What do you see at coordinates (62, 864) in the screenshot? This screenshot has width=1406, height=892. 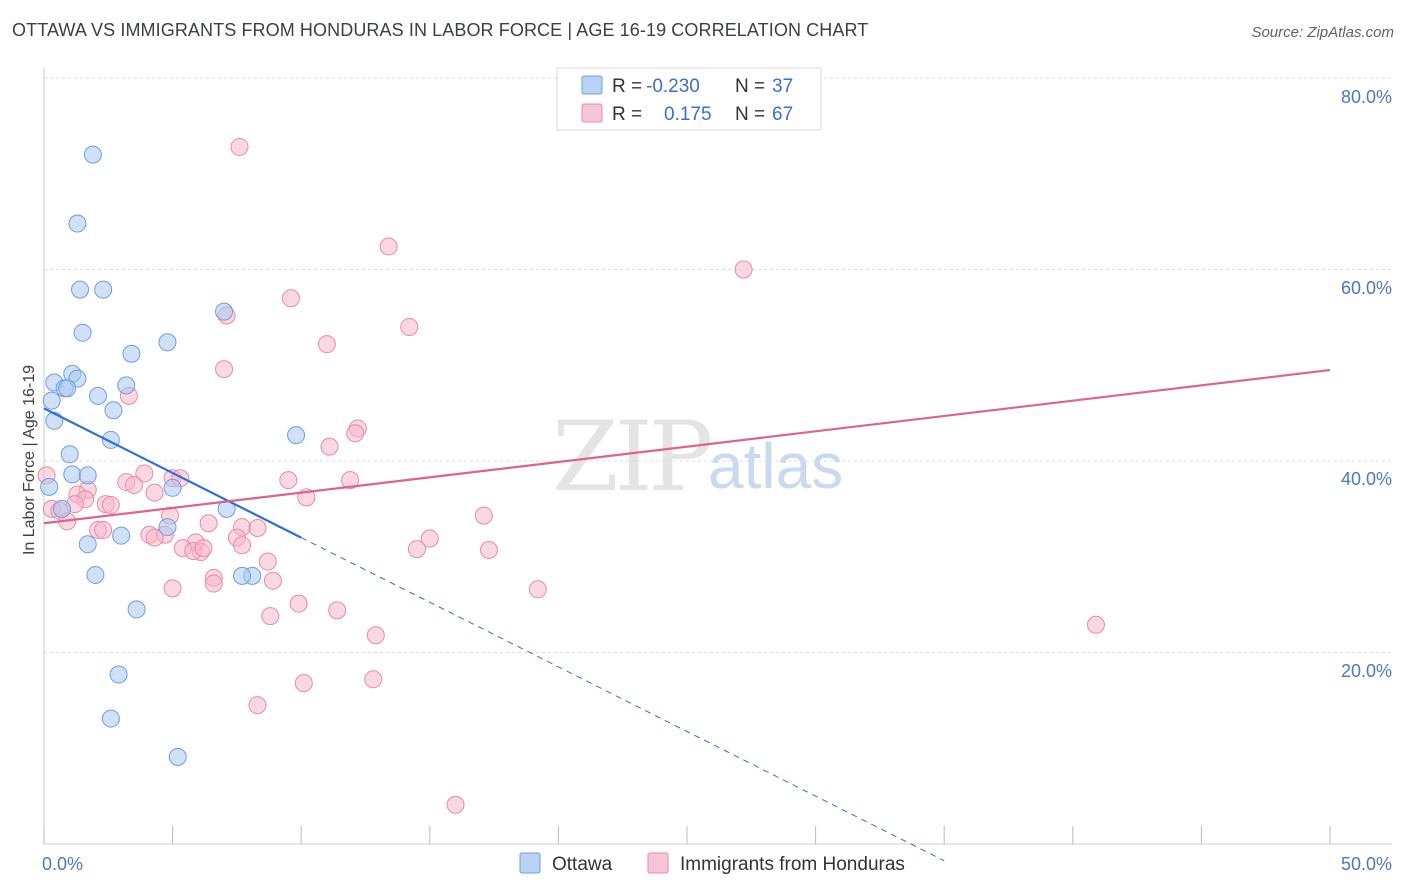 I see `x-tick-label-min: 0.0%` at bounding box center [62, 864].